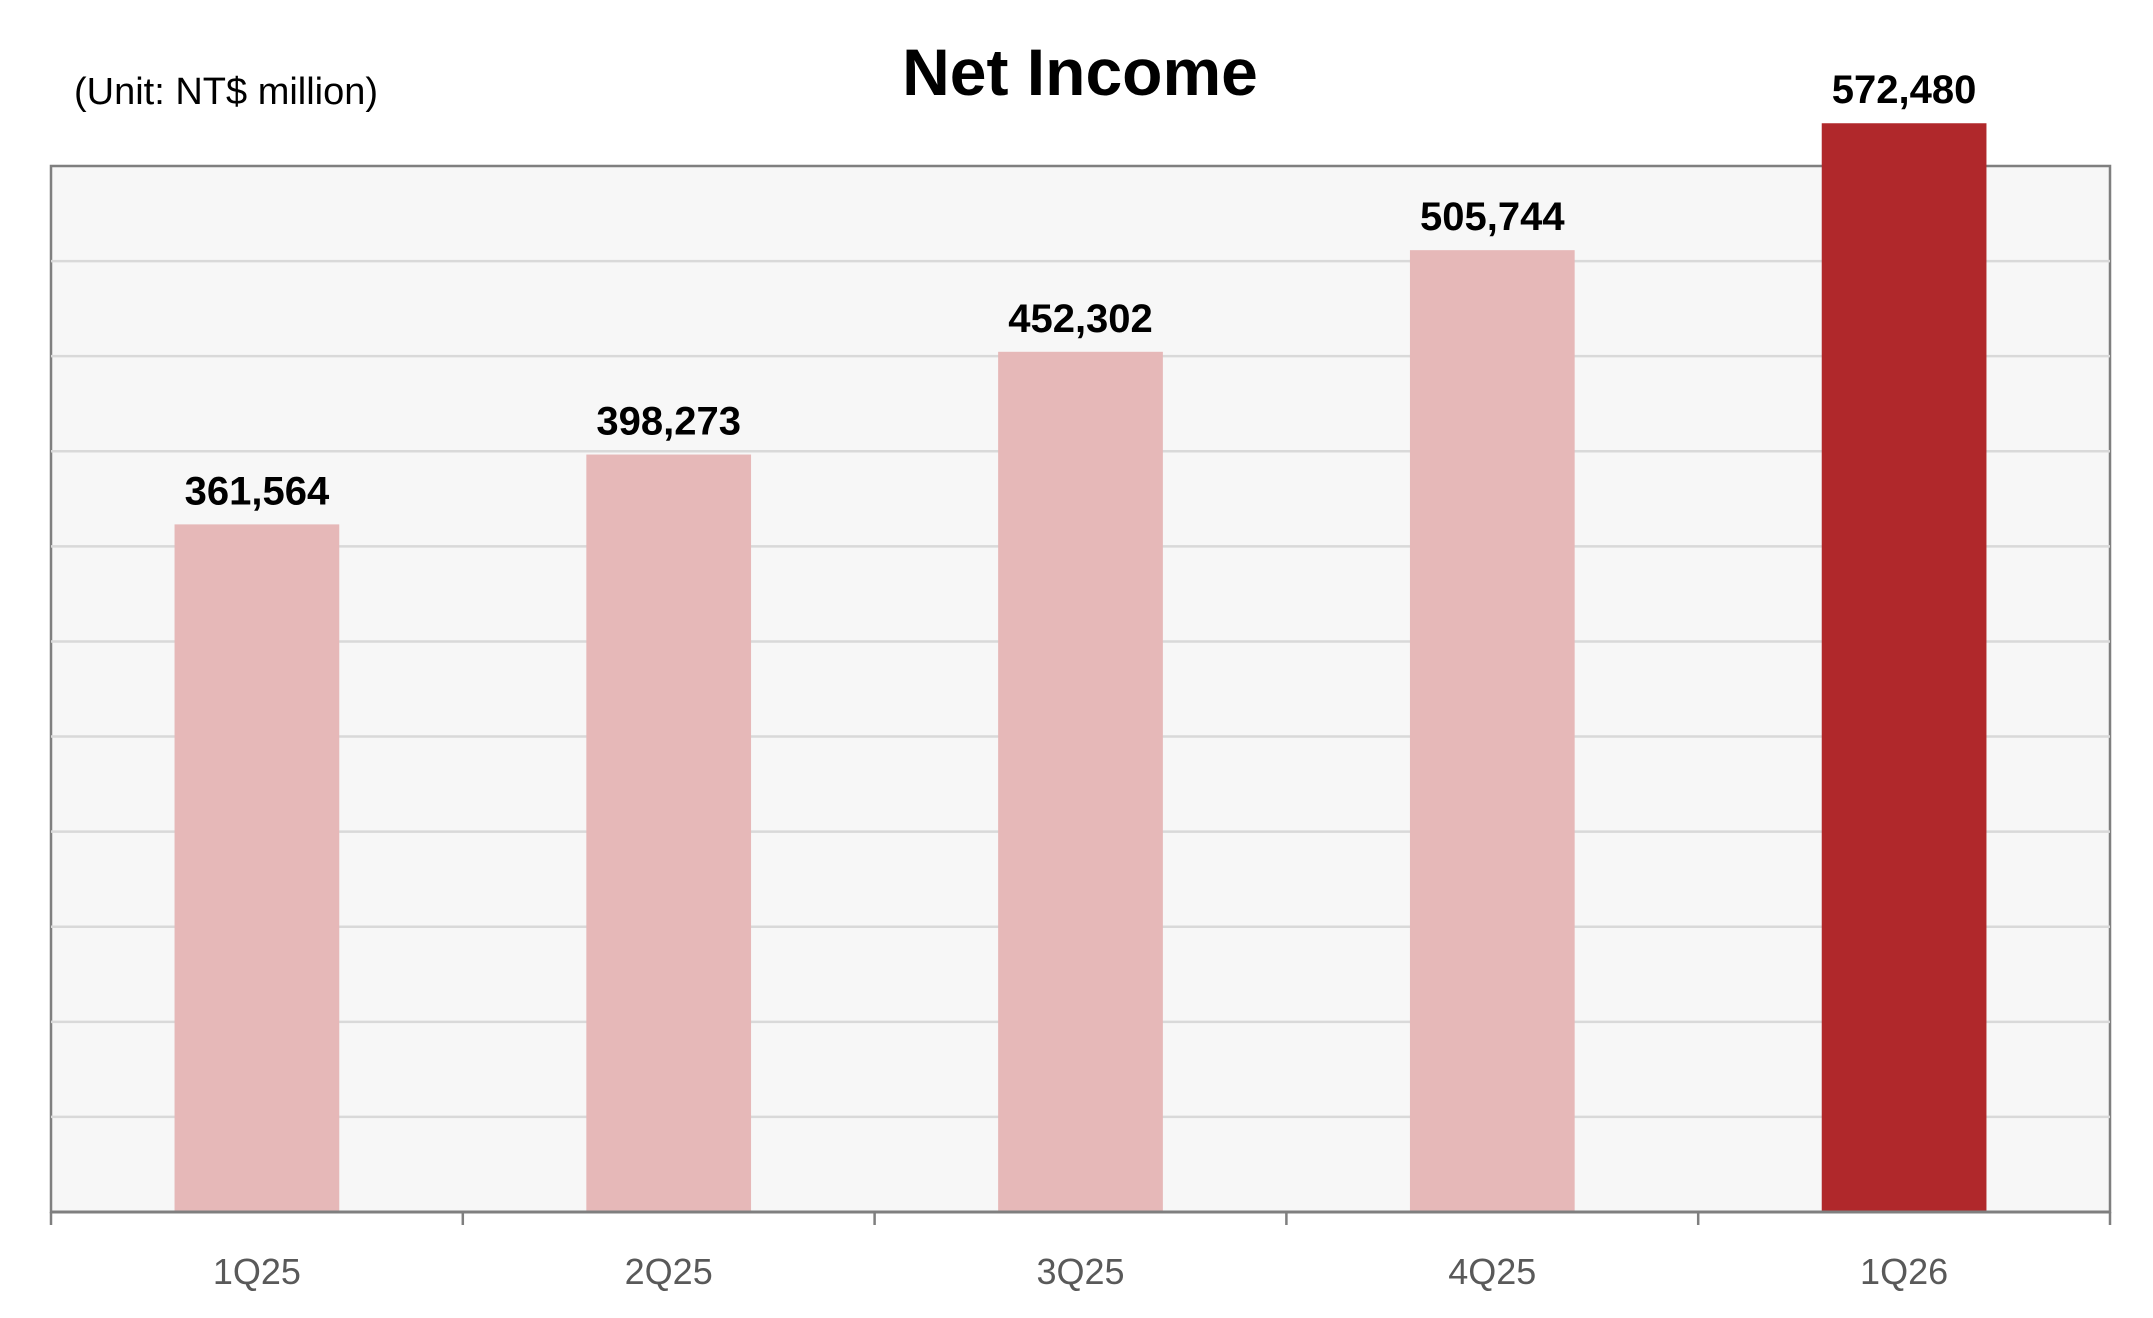 This screenshot has width=2153, height=1318. Describe the element at coordinates (226, 92) in the screenshot. I see `unit-label: (Unit: NT$ million)` at that location.